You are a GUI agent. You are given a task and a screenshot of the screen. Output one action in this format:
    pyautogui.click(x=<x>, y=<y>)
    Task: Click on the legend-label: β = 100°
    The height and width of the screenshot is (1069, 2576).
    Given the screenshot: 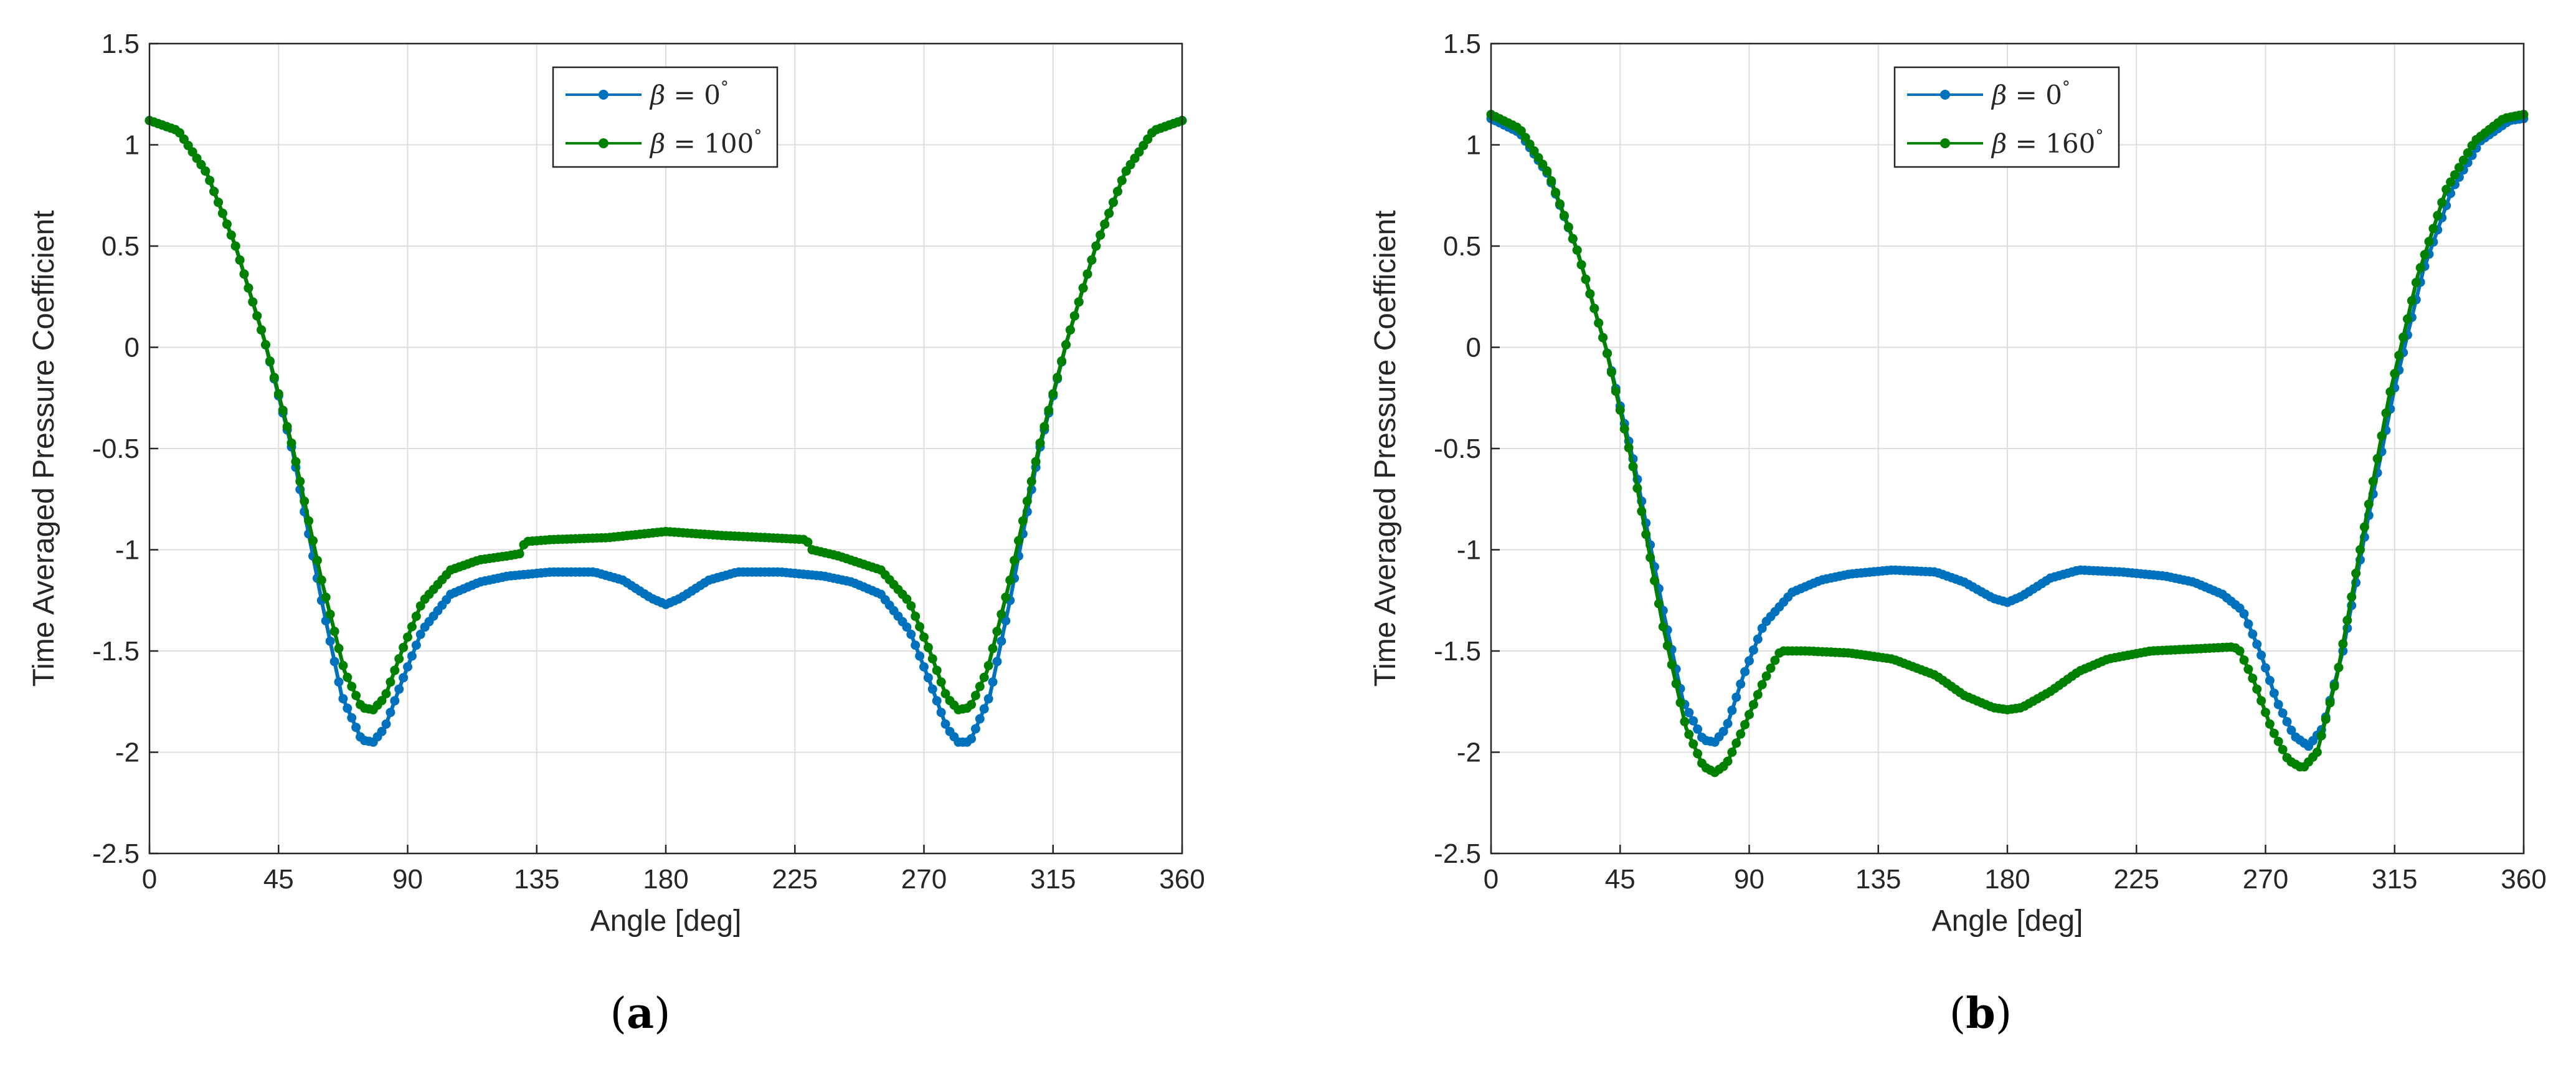 What is the action you would take?
    pyautogui.click(x=705, y=143)
    